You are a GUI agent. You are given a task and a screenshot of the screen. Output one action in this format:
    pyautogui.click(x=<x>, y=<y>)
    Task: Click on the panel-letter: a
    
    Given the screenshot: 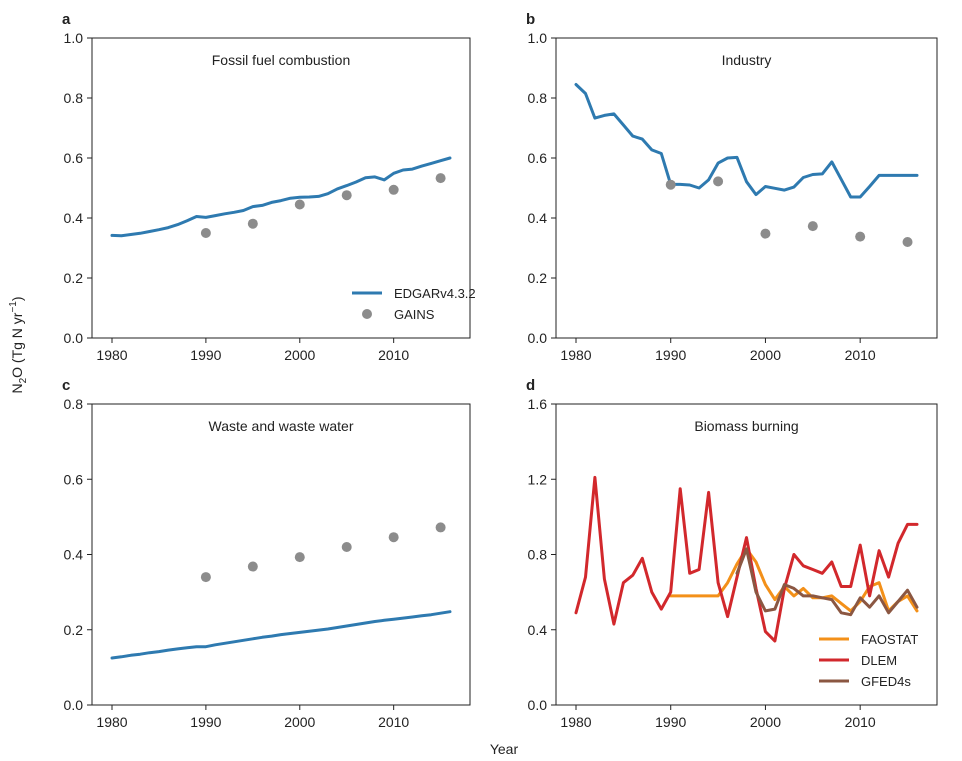 What is the action you would take?
    pyautogui.click(x=66, y=19)
    